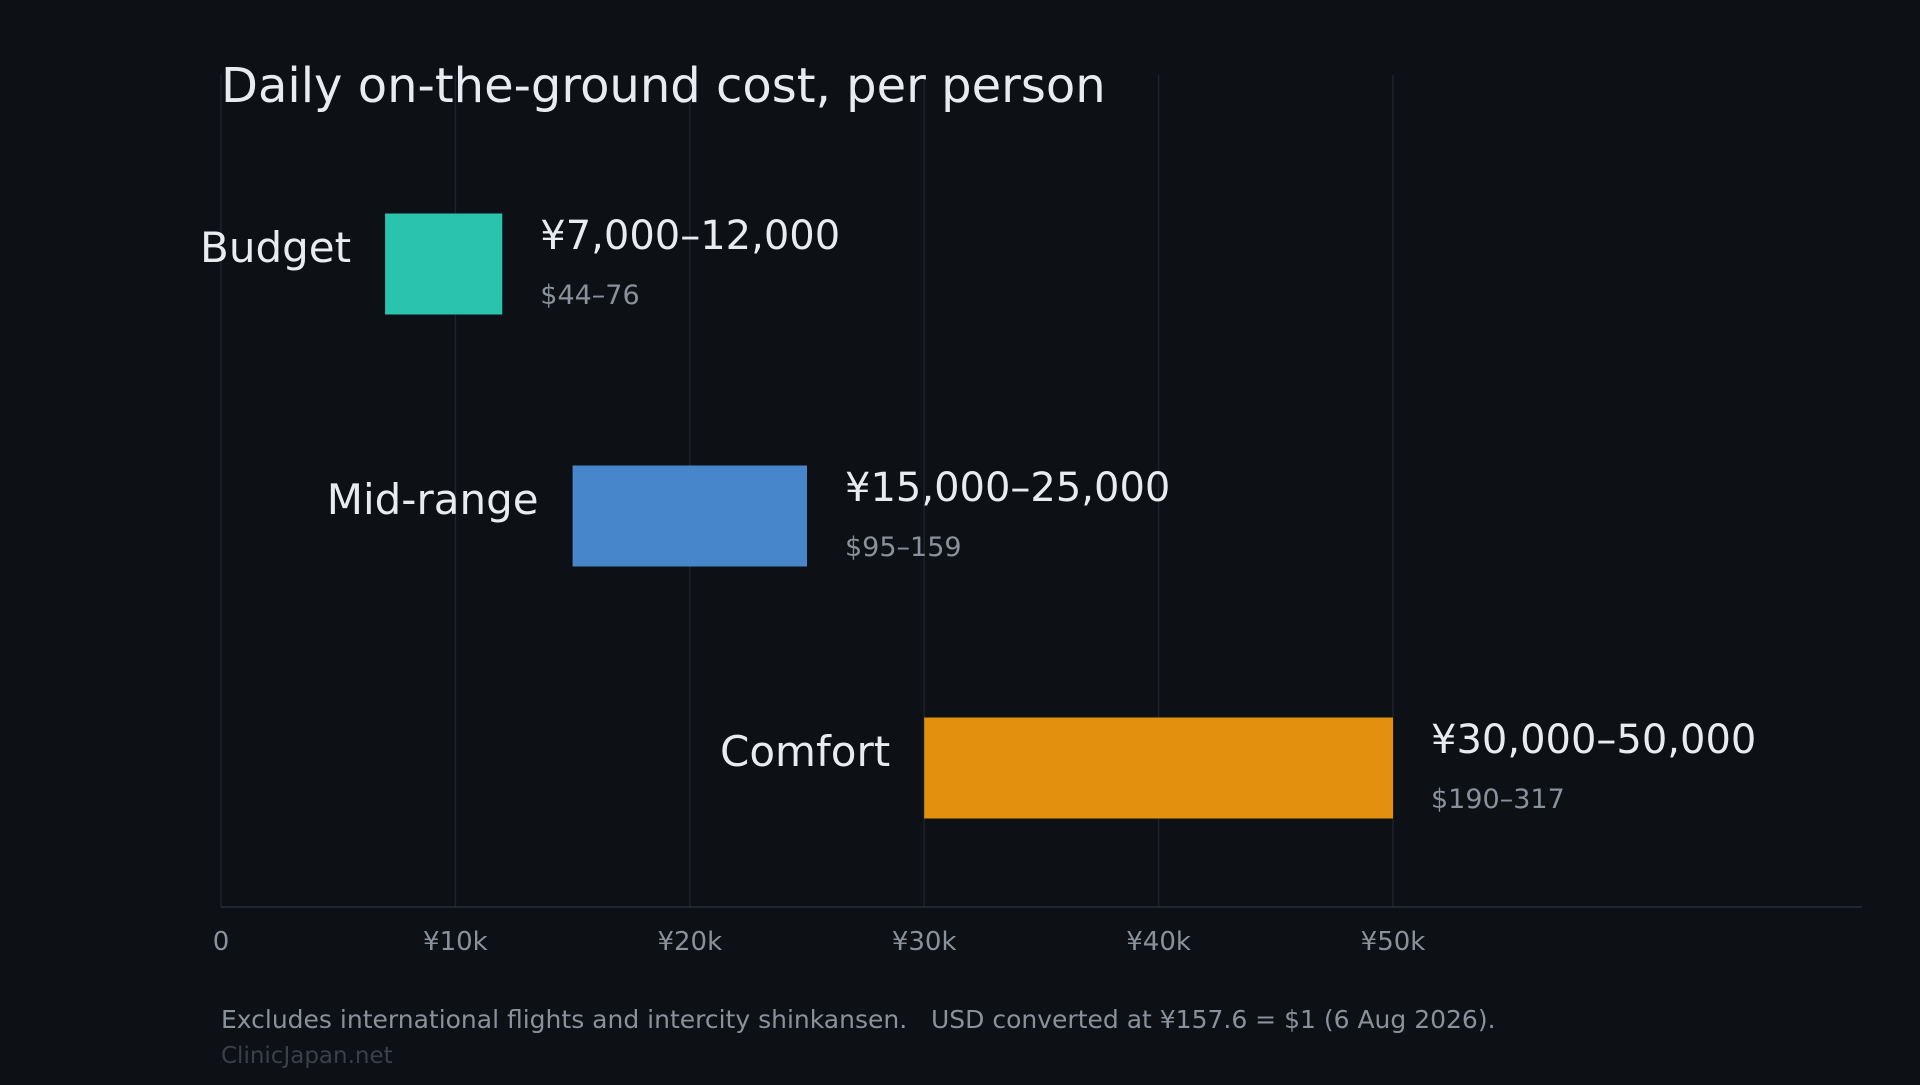 Image resolution: width=1920 pixels, height=1085 pixels. Describe the element at coordinates (307, 1056) in the screenshot. I see `credit: ClinicJapan.net` at that location.